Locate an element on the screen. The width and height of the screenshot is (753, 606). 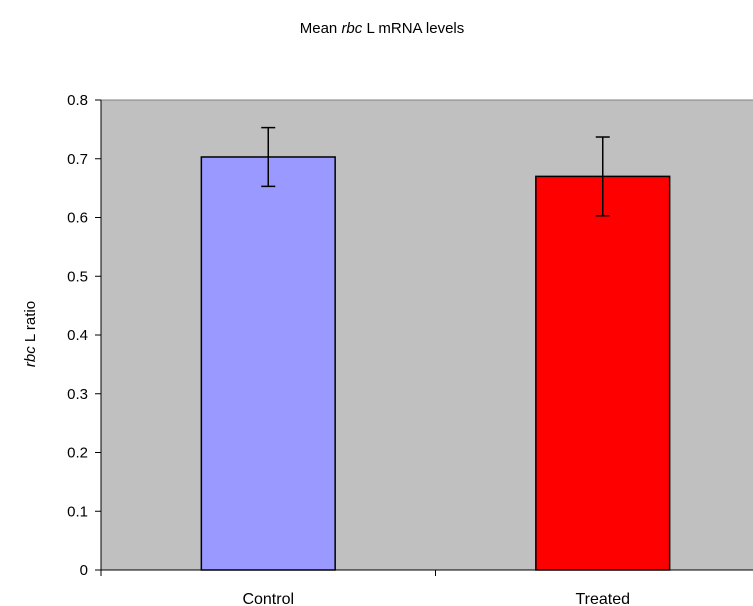
chart-title-italic: rbc is located at coordinates (351, 28).